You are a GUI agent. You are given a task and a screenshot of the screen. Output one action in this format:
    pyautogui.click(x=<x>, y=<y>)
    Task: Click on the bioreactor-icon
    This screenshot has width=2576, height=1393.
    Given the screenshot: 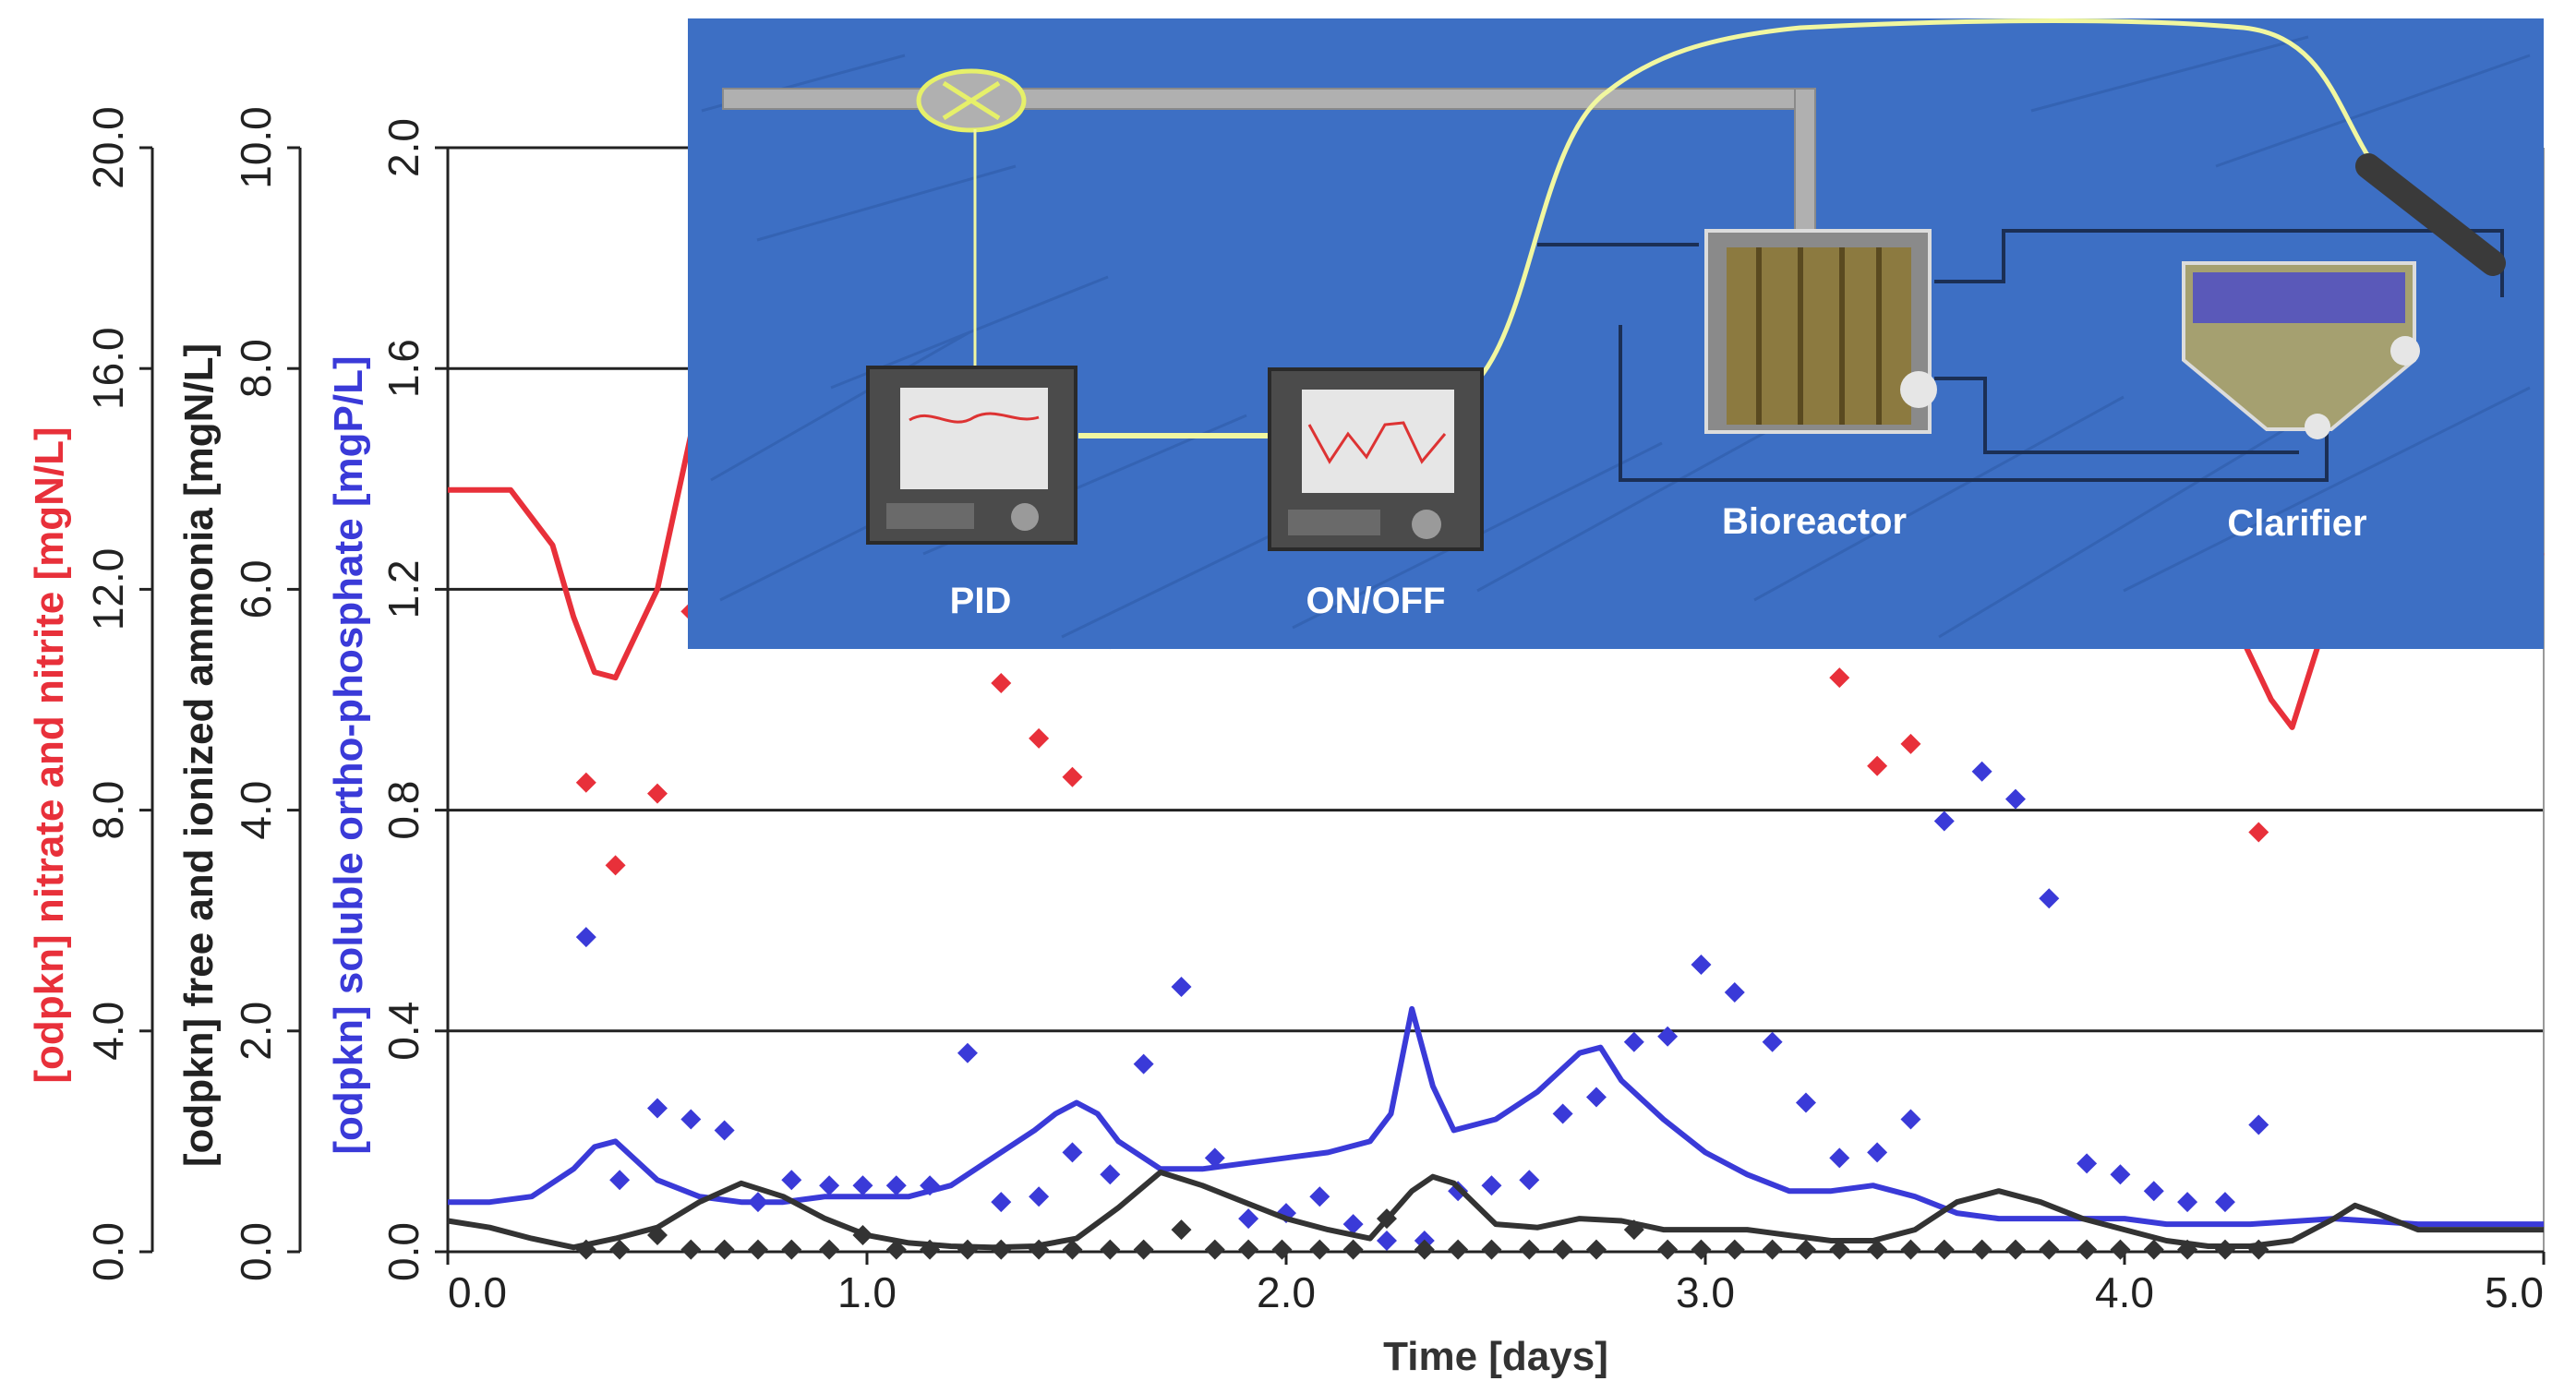 What is the action you would take?
    pyautogui.click(x=1820, y=332)
    